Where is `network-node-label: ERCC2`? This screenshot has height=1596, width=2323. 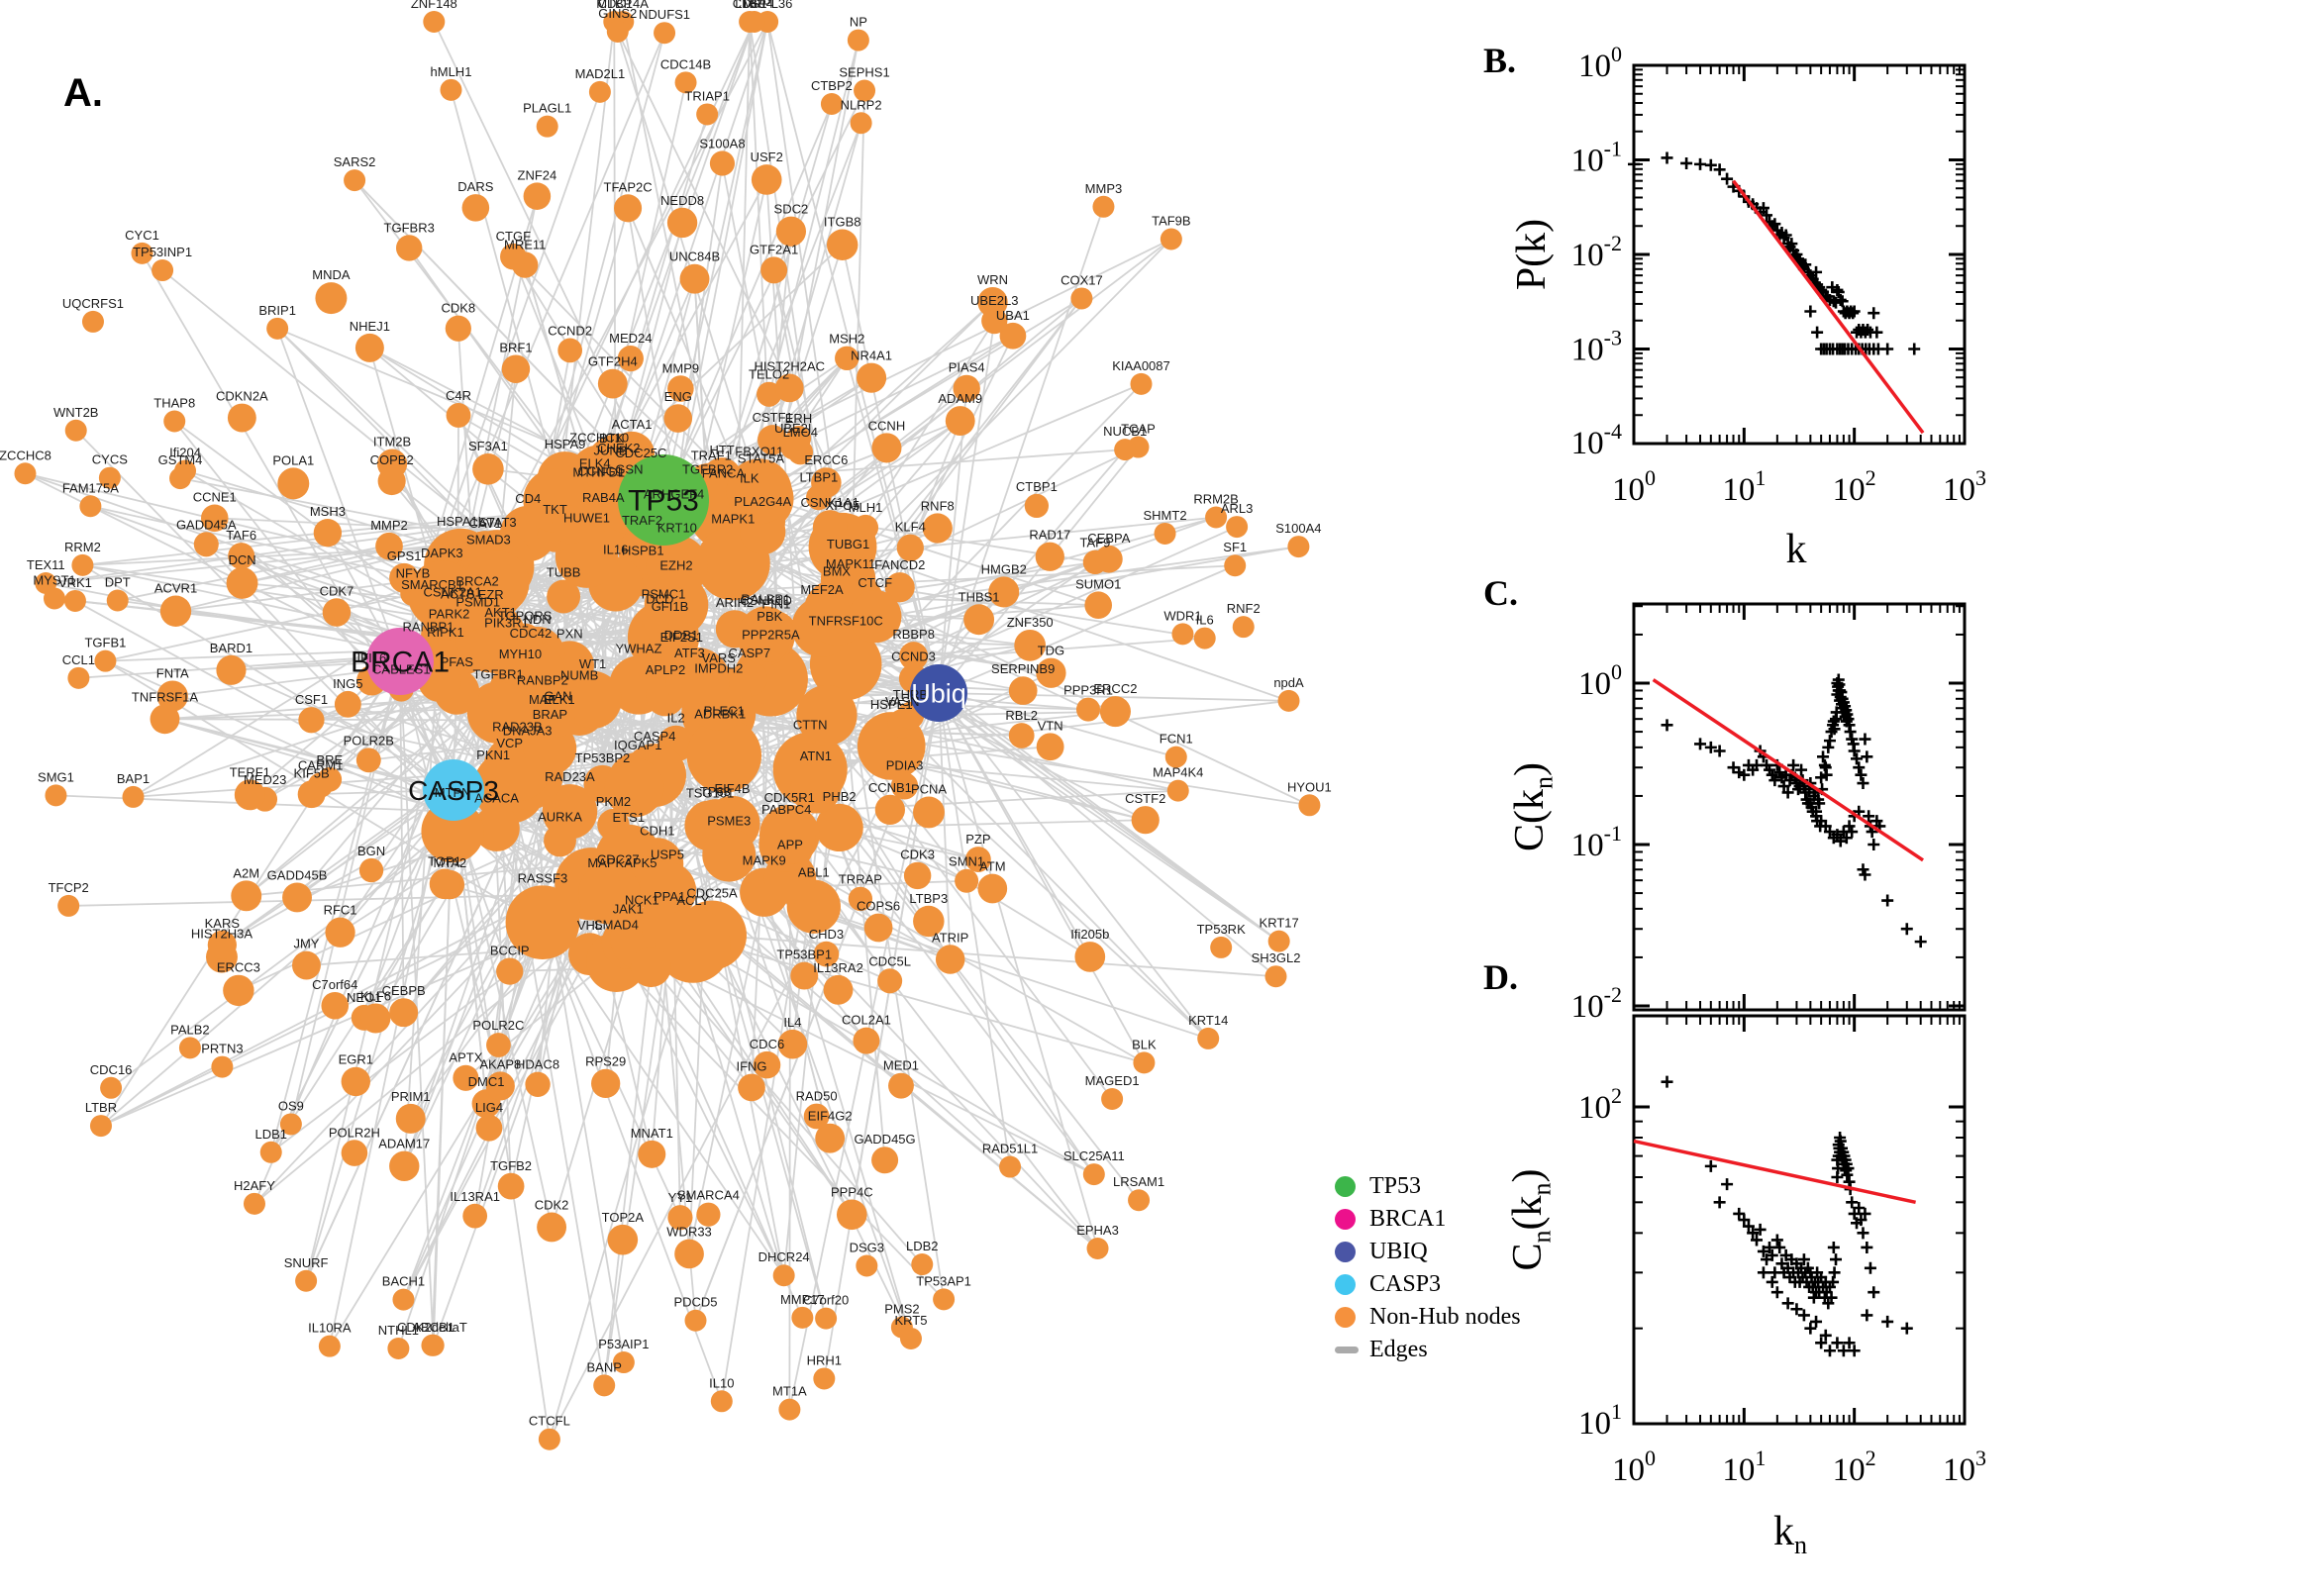 network-node-label: ERCC2 is located at coordinates (1115, 688).